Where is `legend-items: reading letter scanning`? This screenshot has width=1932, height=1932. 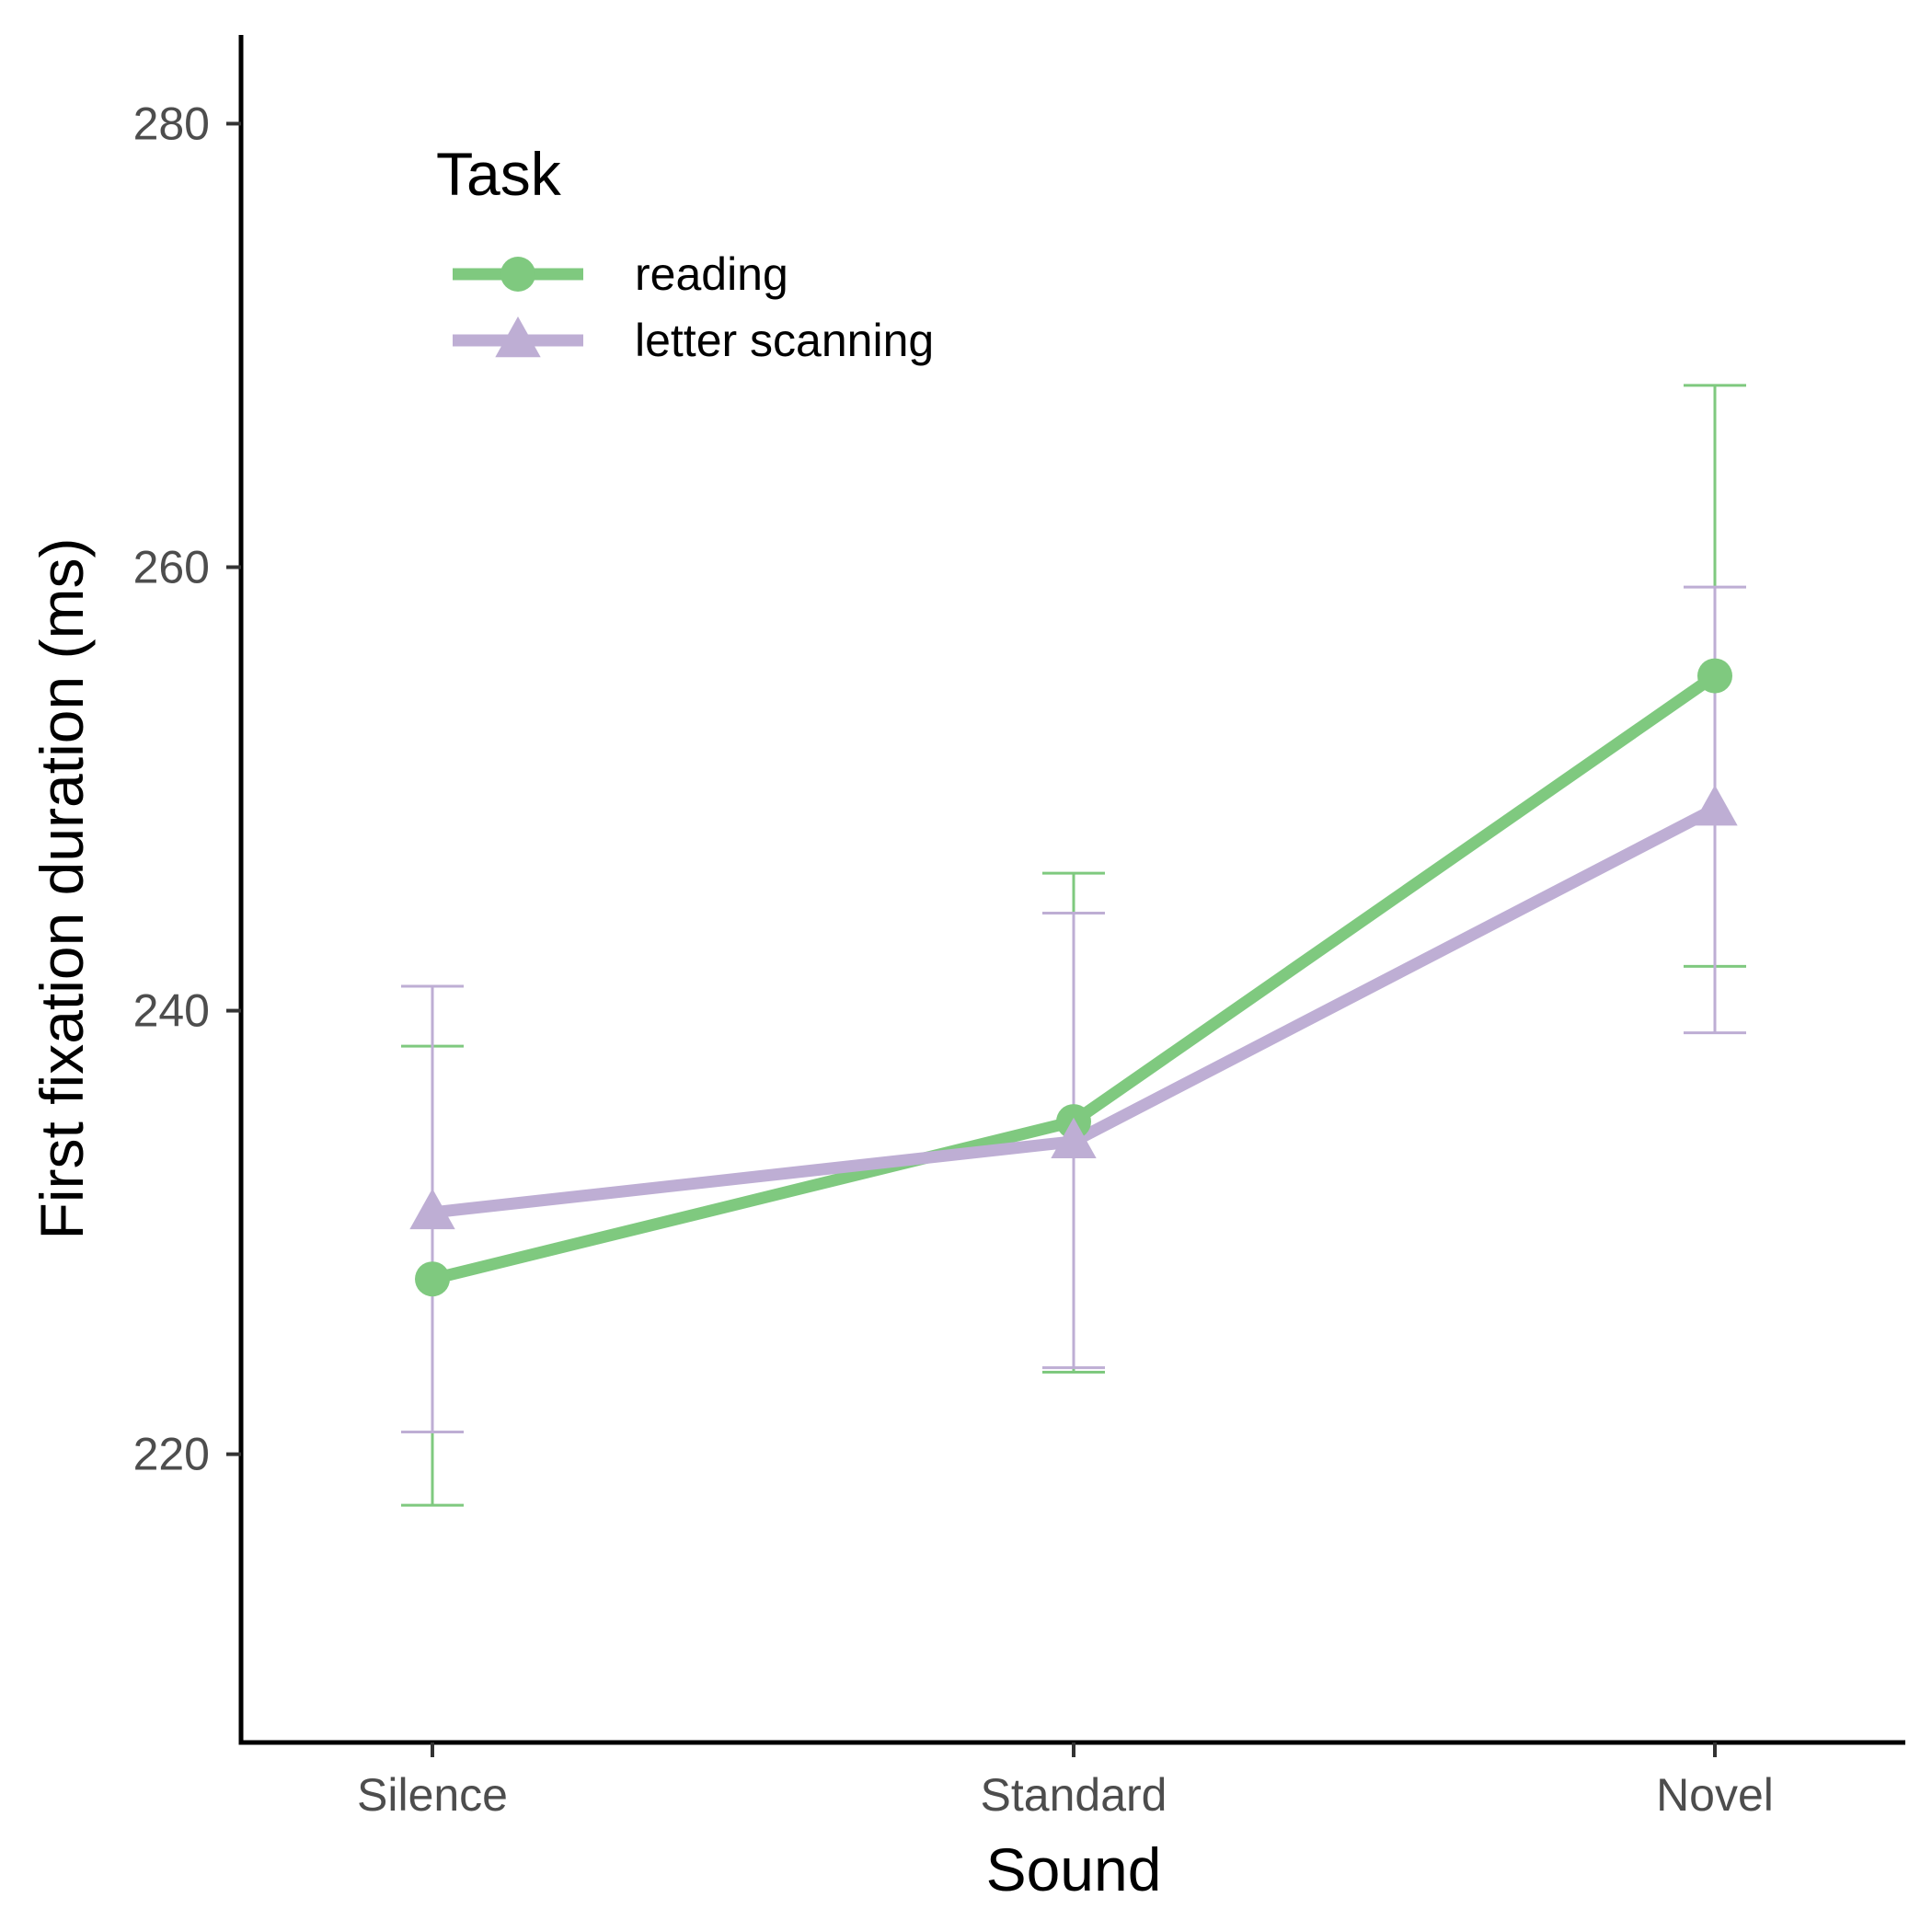 legend-items: reading letter scanning is located at coordinates (693, 307).